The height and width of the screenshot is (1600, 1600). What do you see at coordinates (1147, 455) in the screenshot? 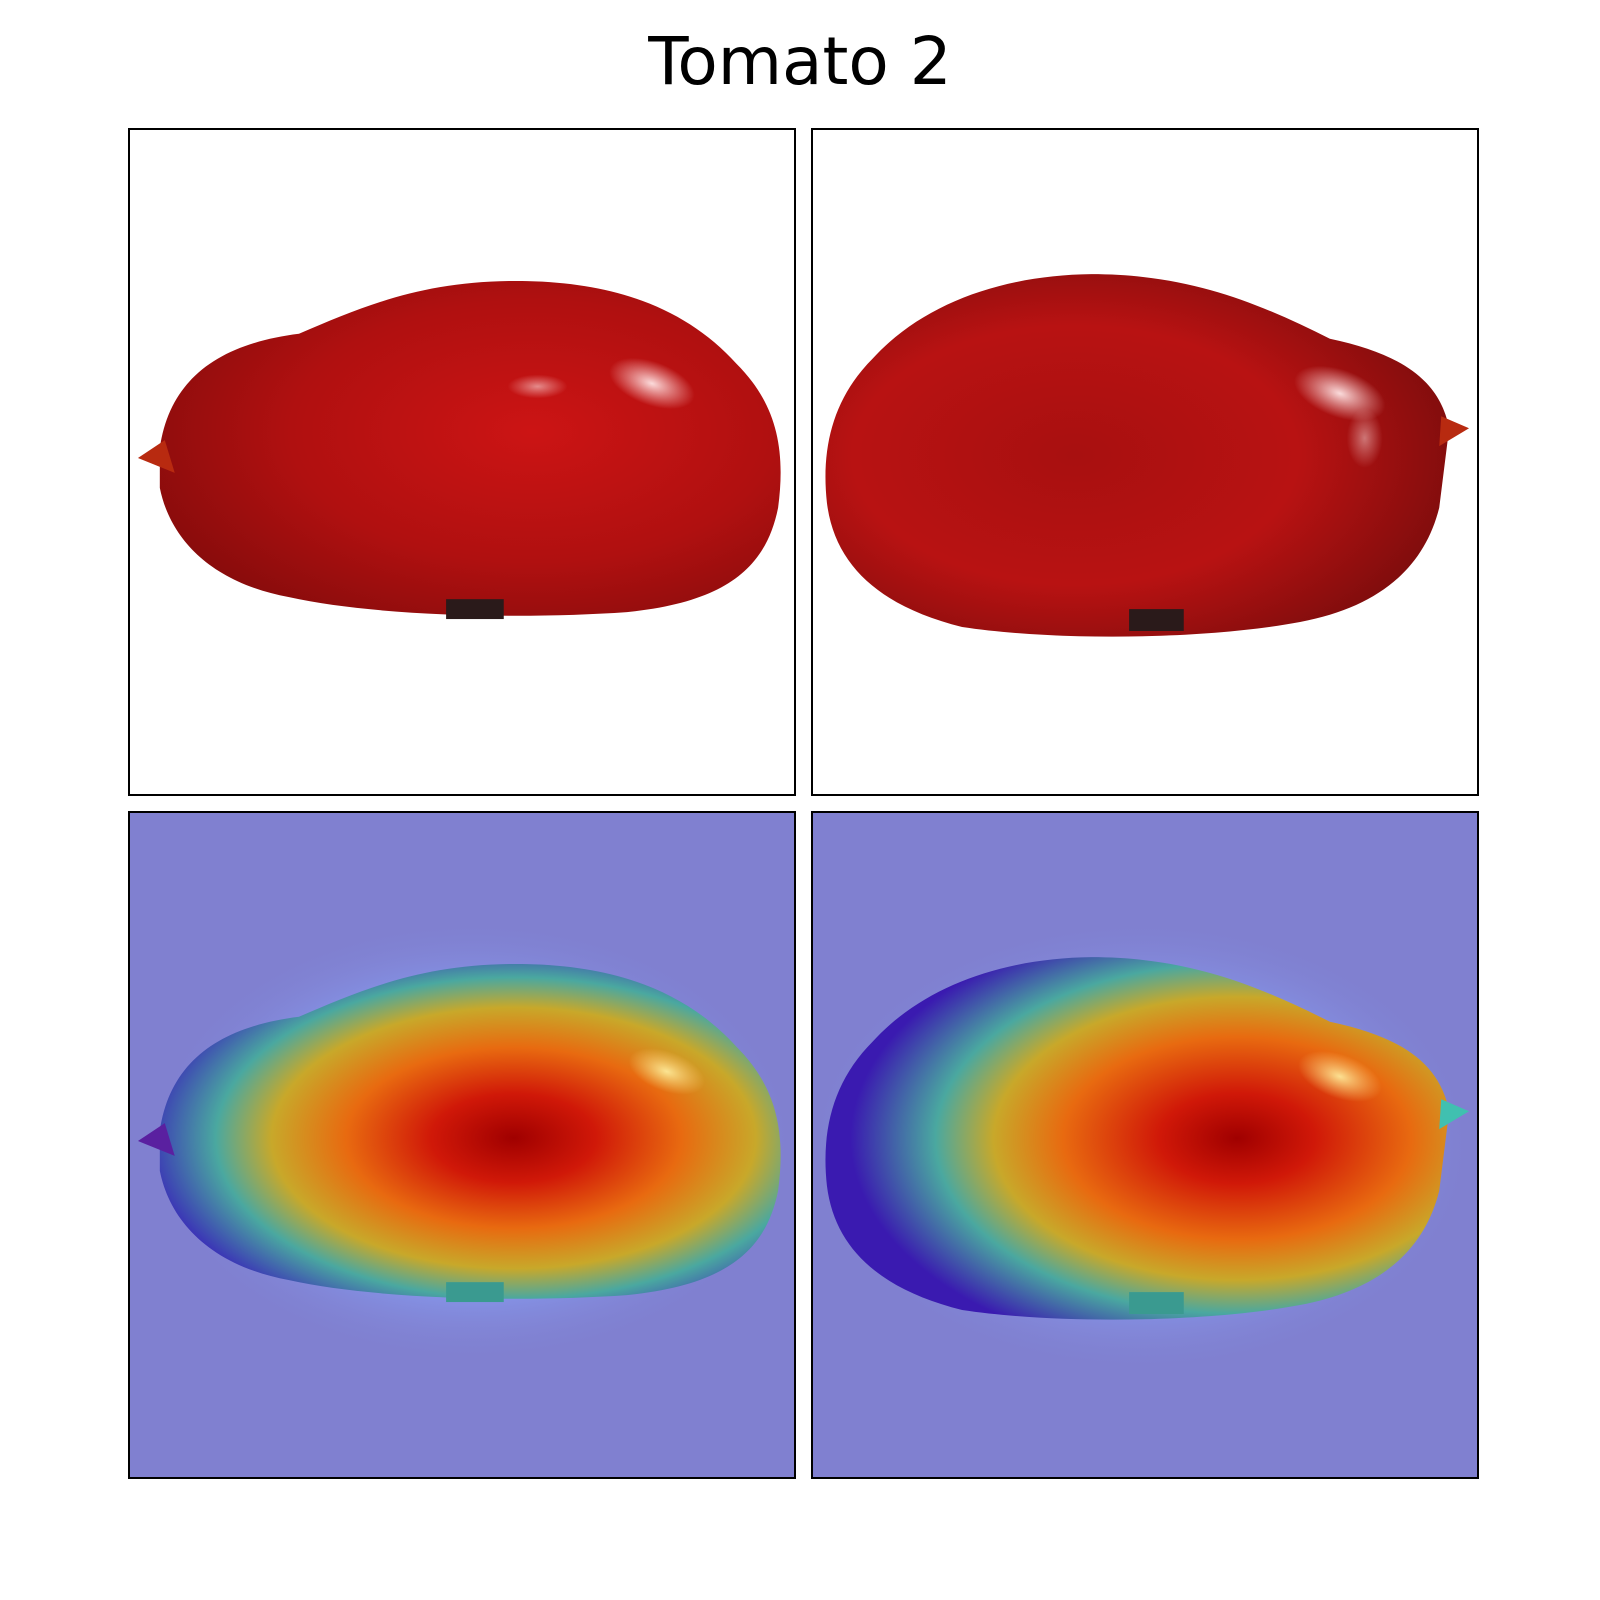
I see `tomato-photo-right-image` at bounding box center [1147, 455].